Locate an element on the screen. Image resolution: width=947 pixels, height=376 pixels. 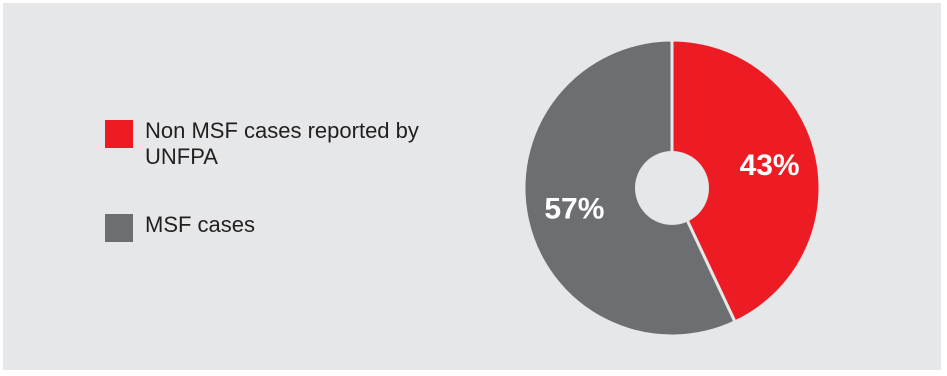
slice-label-msf: 57% is located at coordinates (574, 209).